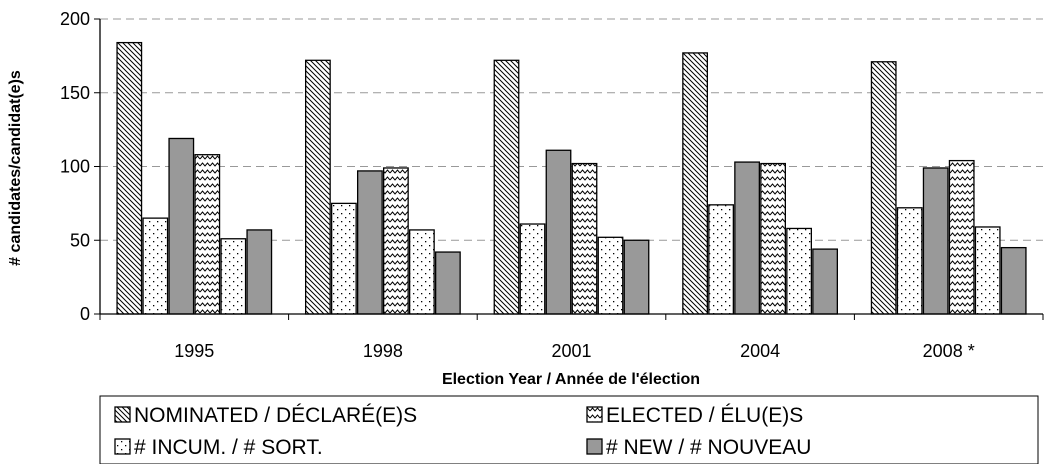  Describe the element at coordinates (949, 351) in the screenshot. I see `x-tick-label: 2008 *` at that location.